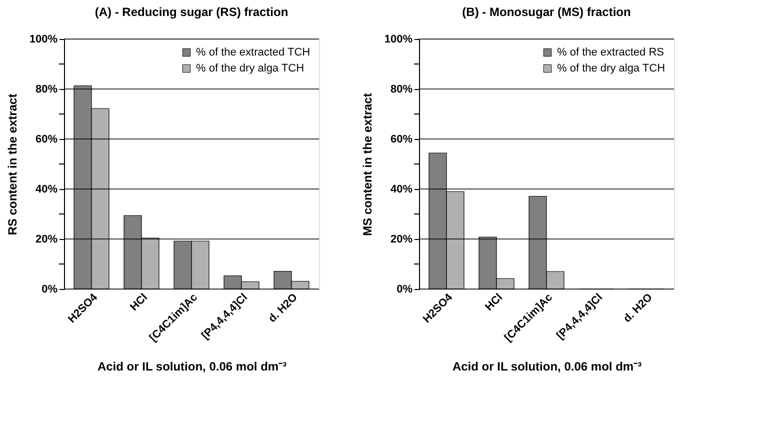 This screenshot has width=774, height=439. Describe the element at coordinates (367, 164) in the screenshot. I see `y-axis-title: MS content in the extract` at that location.